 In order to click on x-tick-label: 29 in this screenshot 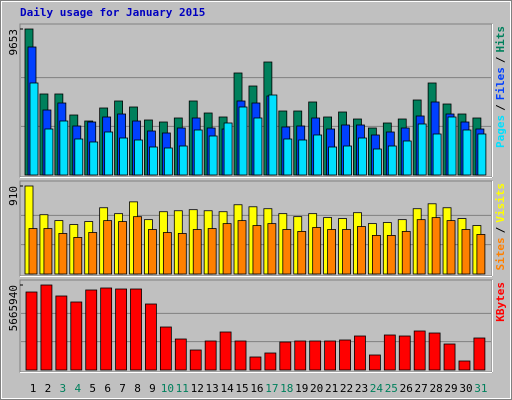, I will do `click(450, 388)`.